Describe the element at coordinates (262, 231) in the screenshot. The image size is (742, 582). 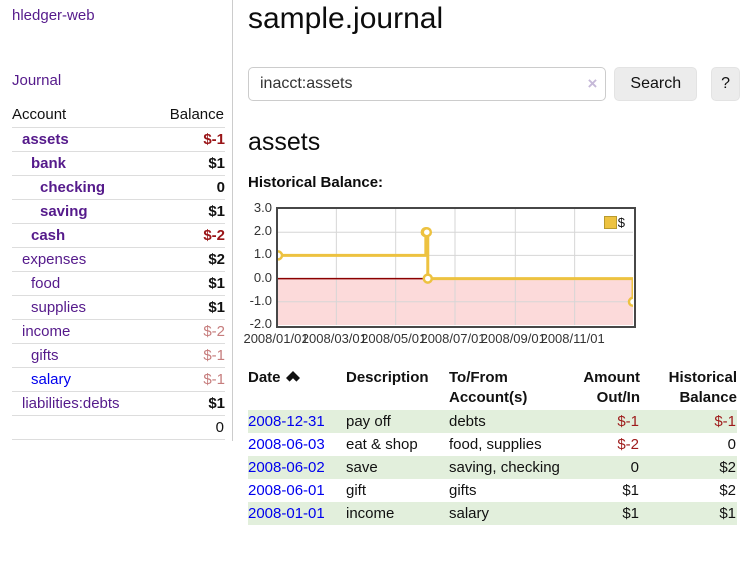
I see `y-tick-label: 2.0` at that location.